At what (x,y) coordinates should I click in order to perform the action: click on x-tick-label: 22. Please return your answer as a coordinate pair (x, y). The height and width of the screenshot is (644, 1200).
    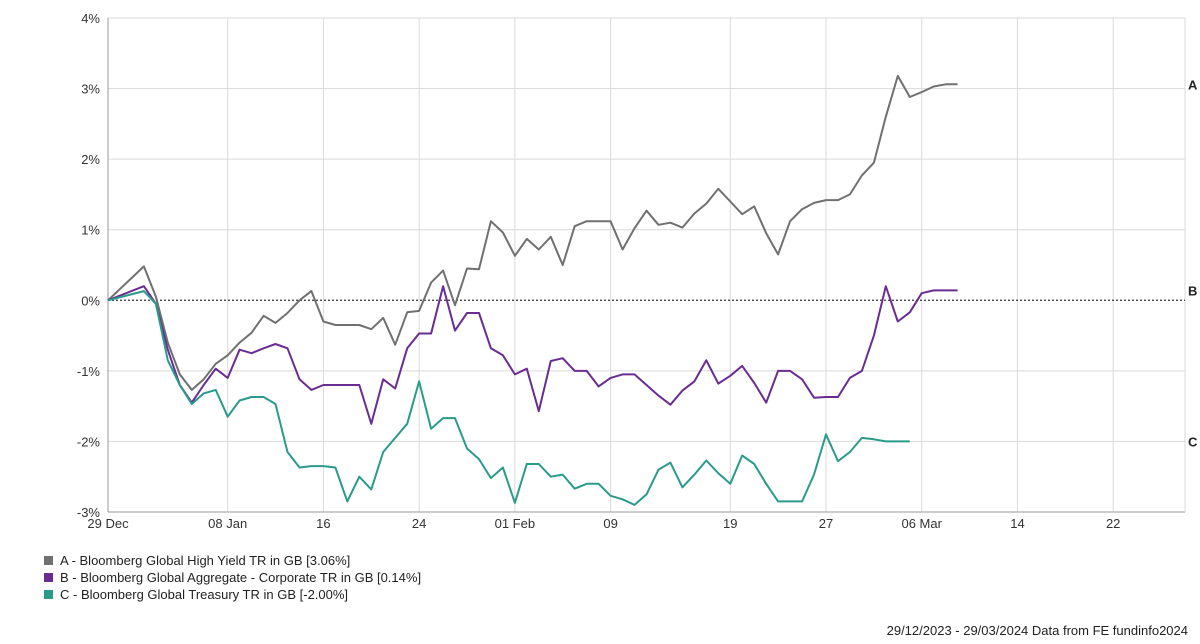
    Looking at the image, I should click on (1113, 523).